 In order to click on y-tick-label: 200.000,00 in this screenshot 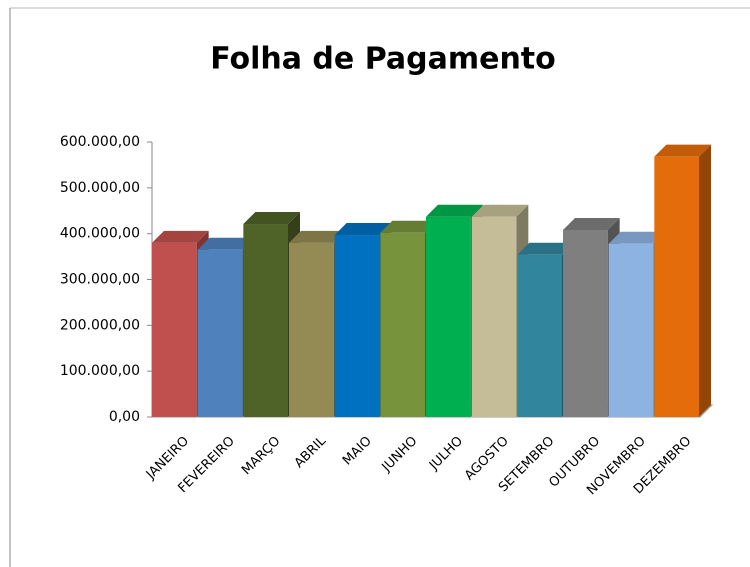, I will do `click(100, 325)`.